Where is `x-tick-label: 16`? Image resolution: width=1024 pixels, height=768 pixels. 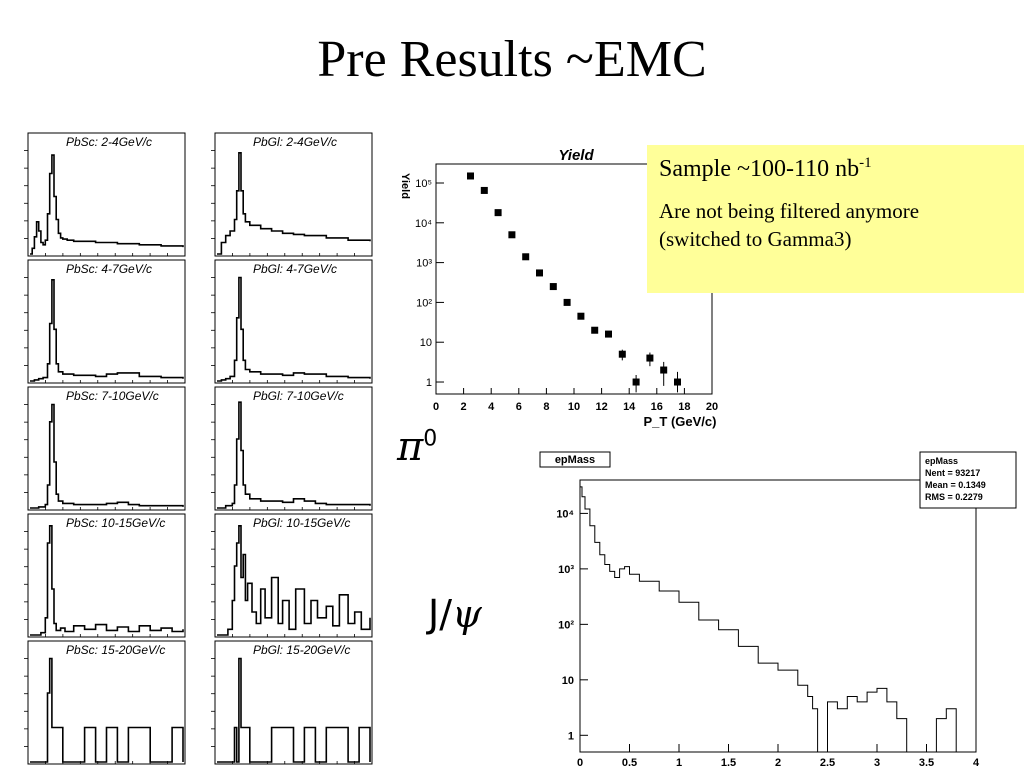 x-tick-label: 16 is located at coordinates (657, 407).